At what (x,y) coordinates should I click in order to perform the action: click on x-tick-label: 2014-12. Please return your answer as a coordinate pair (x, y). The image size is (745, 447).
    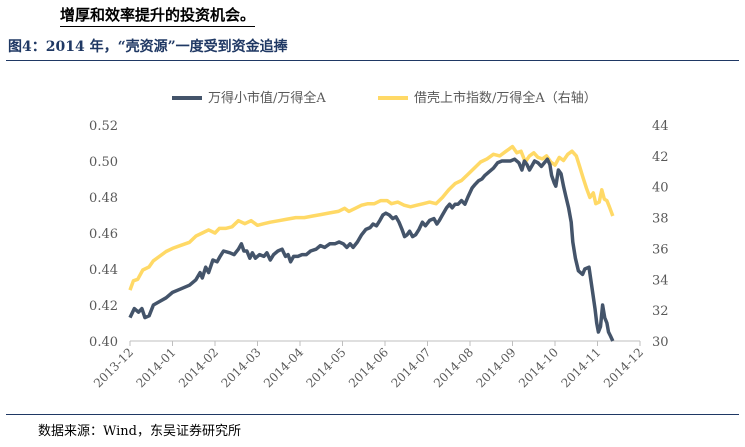
    Looking at the image, I should click on (623, 367).